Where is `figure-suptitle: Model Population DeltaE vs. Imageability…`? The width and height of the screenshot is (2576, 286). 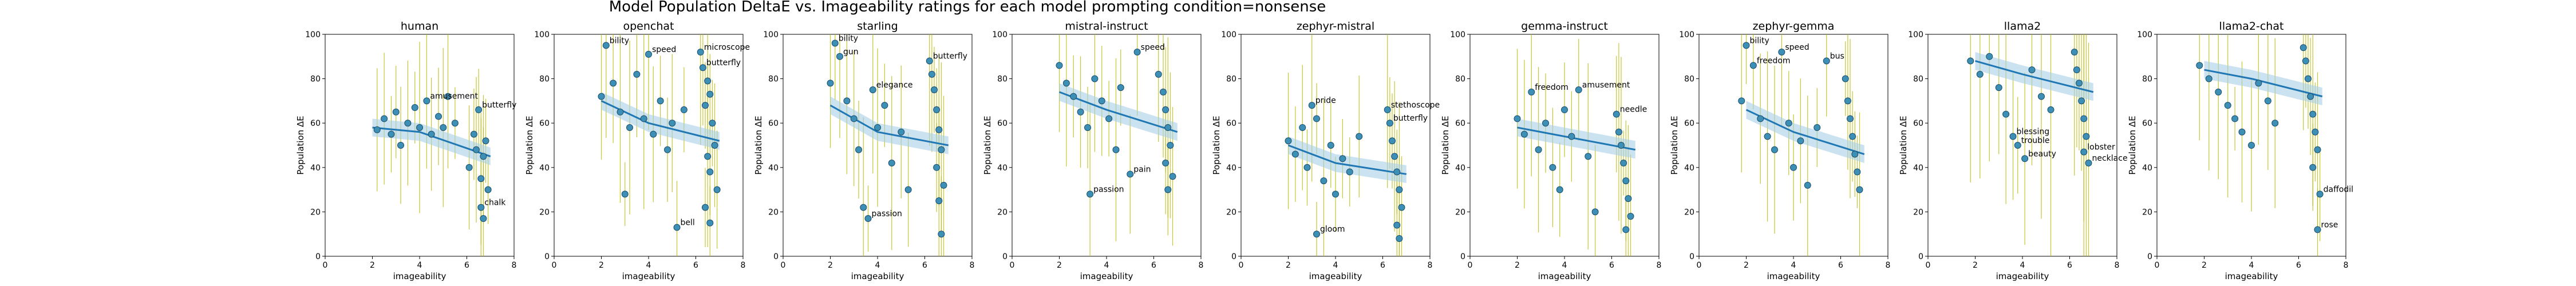 figure-suptitle: Model Population DeltaE vs. Imageability… is located at coordinates (967, 7).